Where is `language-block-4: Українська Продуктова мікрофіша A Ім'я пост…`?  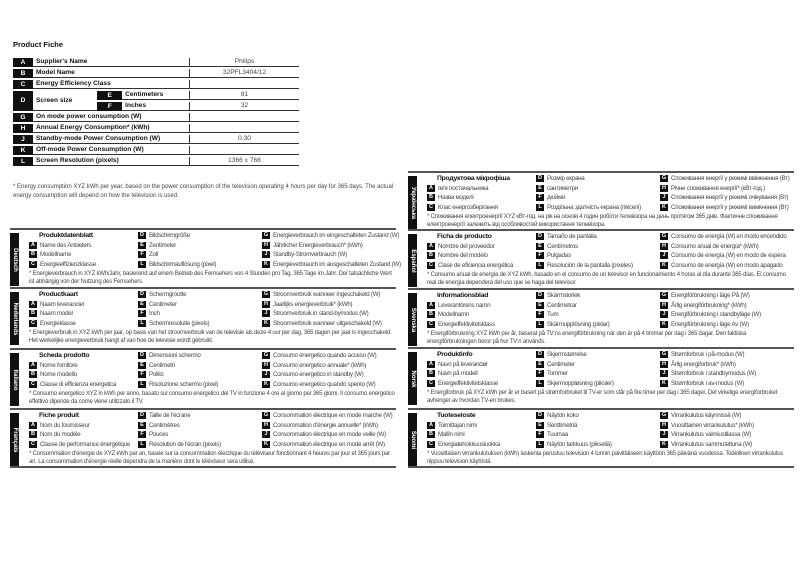 language-block-4: Українська Продуктова мікрофіша A Ім'я пост… is located at coordinates (601, 200).